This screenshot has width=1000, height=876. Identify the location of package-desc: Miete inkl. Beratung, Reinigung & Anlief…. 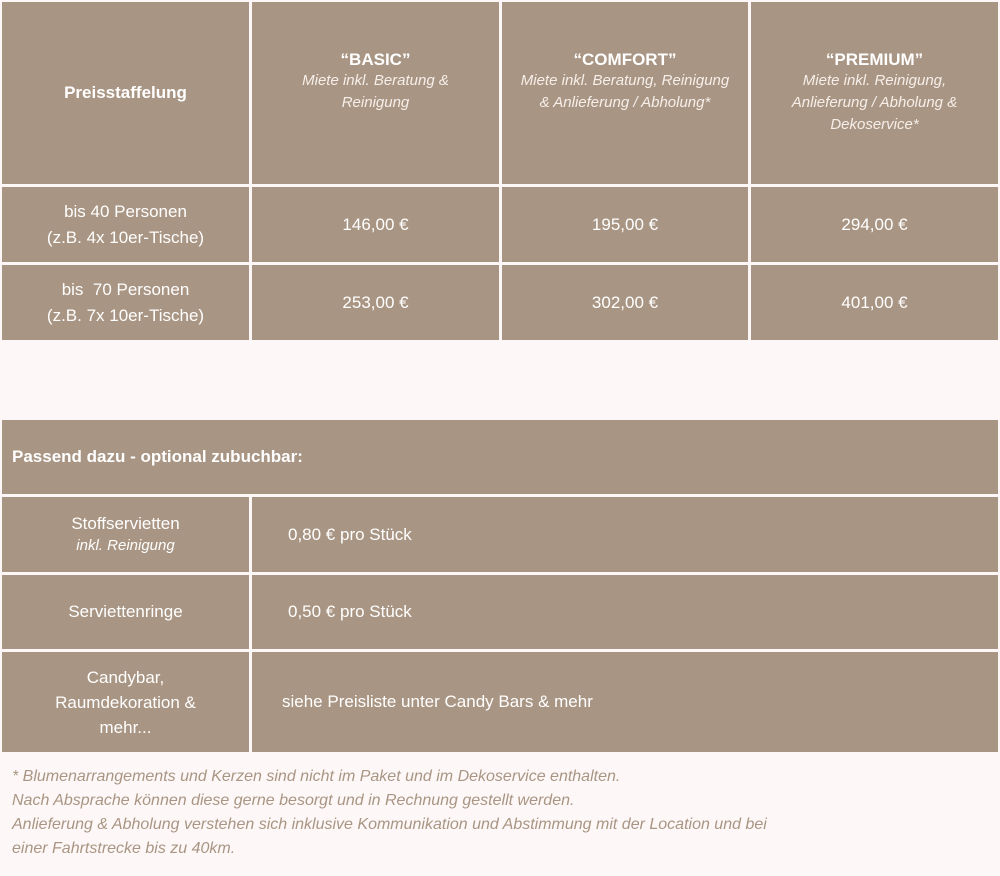
(625, 91).